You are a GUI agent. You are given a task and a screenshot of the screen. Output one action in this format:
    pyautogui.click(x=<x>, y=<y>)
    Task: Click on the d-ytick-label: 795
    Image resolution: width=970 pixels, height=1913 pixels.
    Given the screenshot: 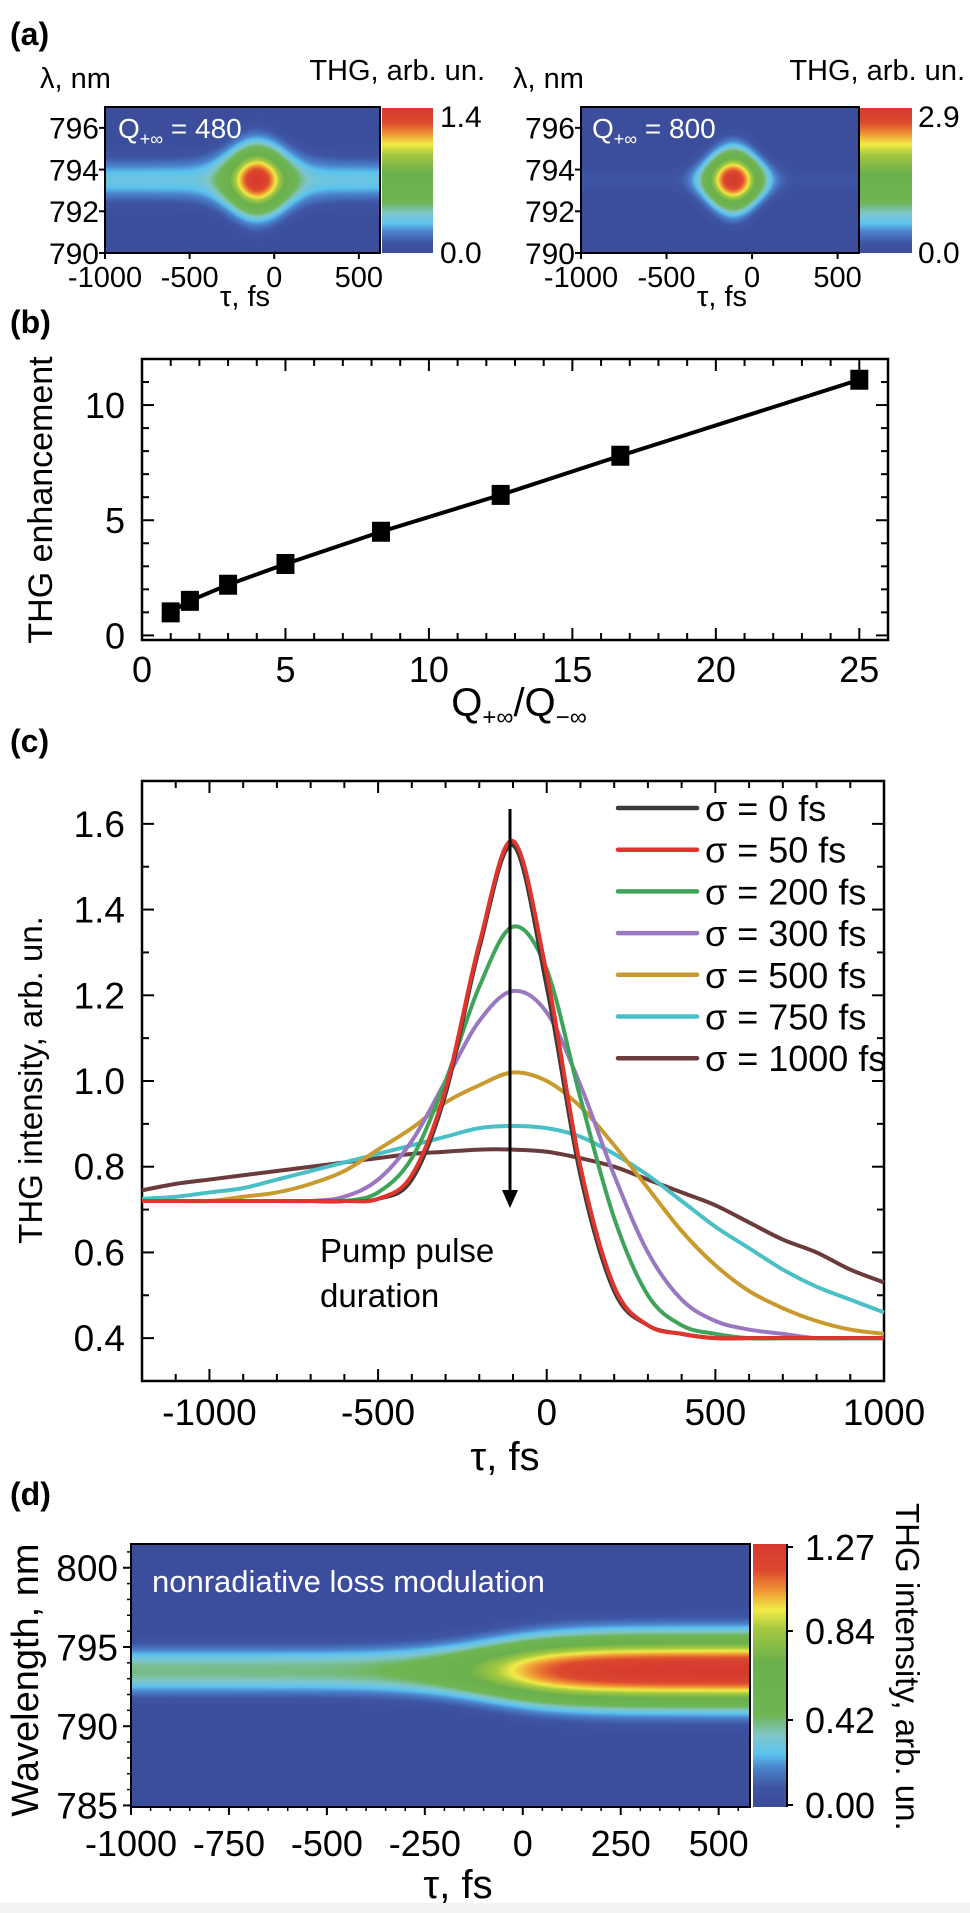 What is the action you would take?
    pyautogui.click(x=87, y=1647)
    